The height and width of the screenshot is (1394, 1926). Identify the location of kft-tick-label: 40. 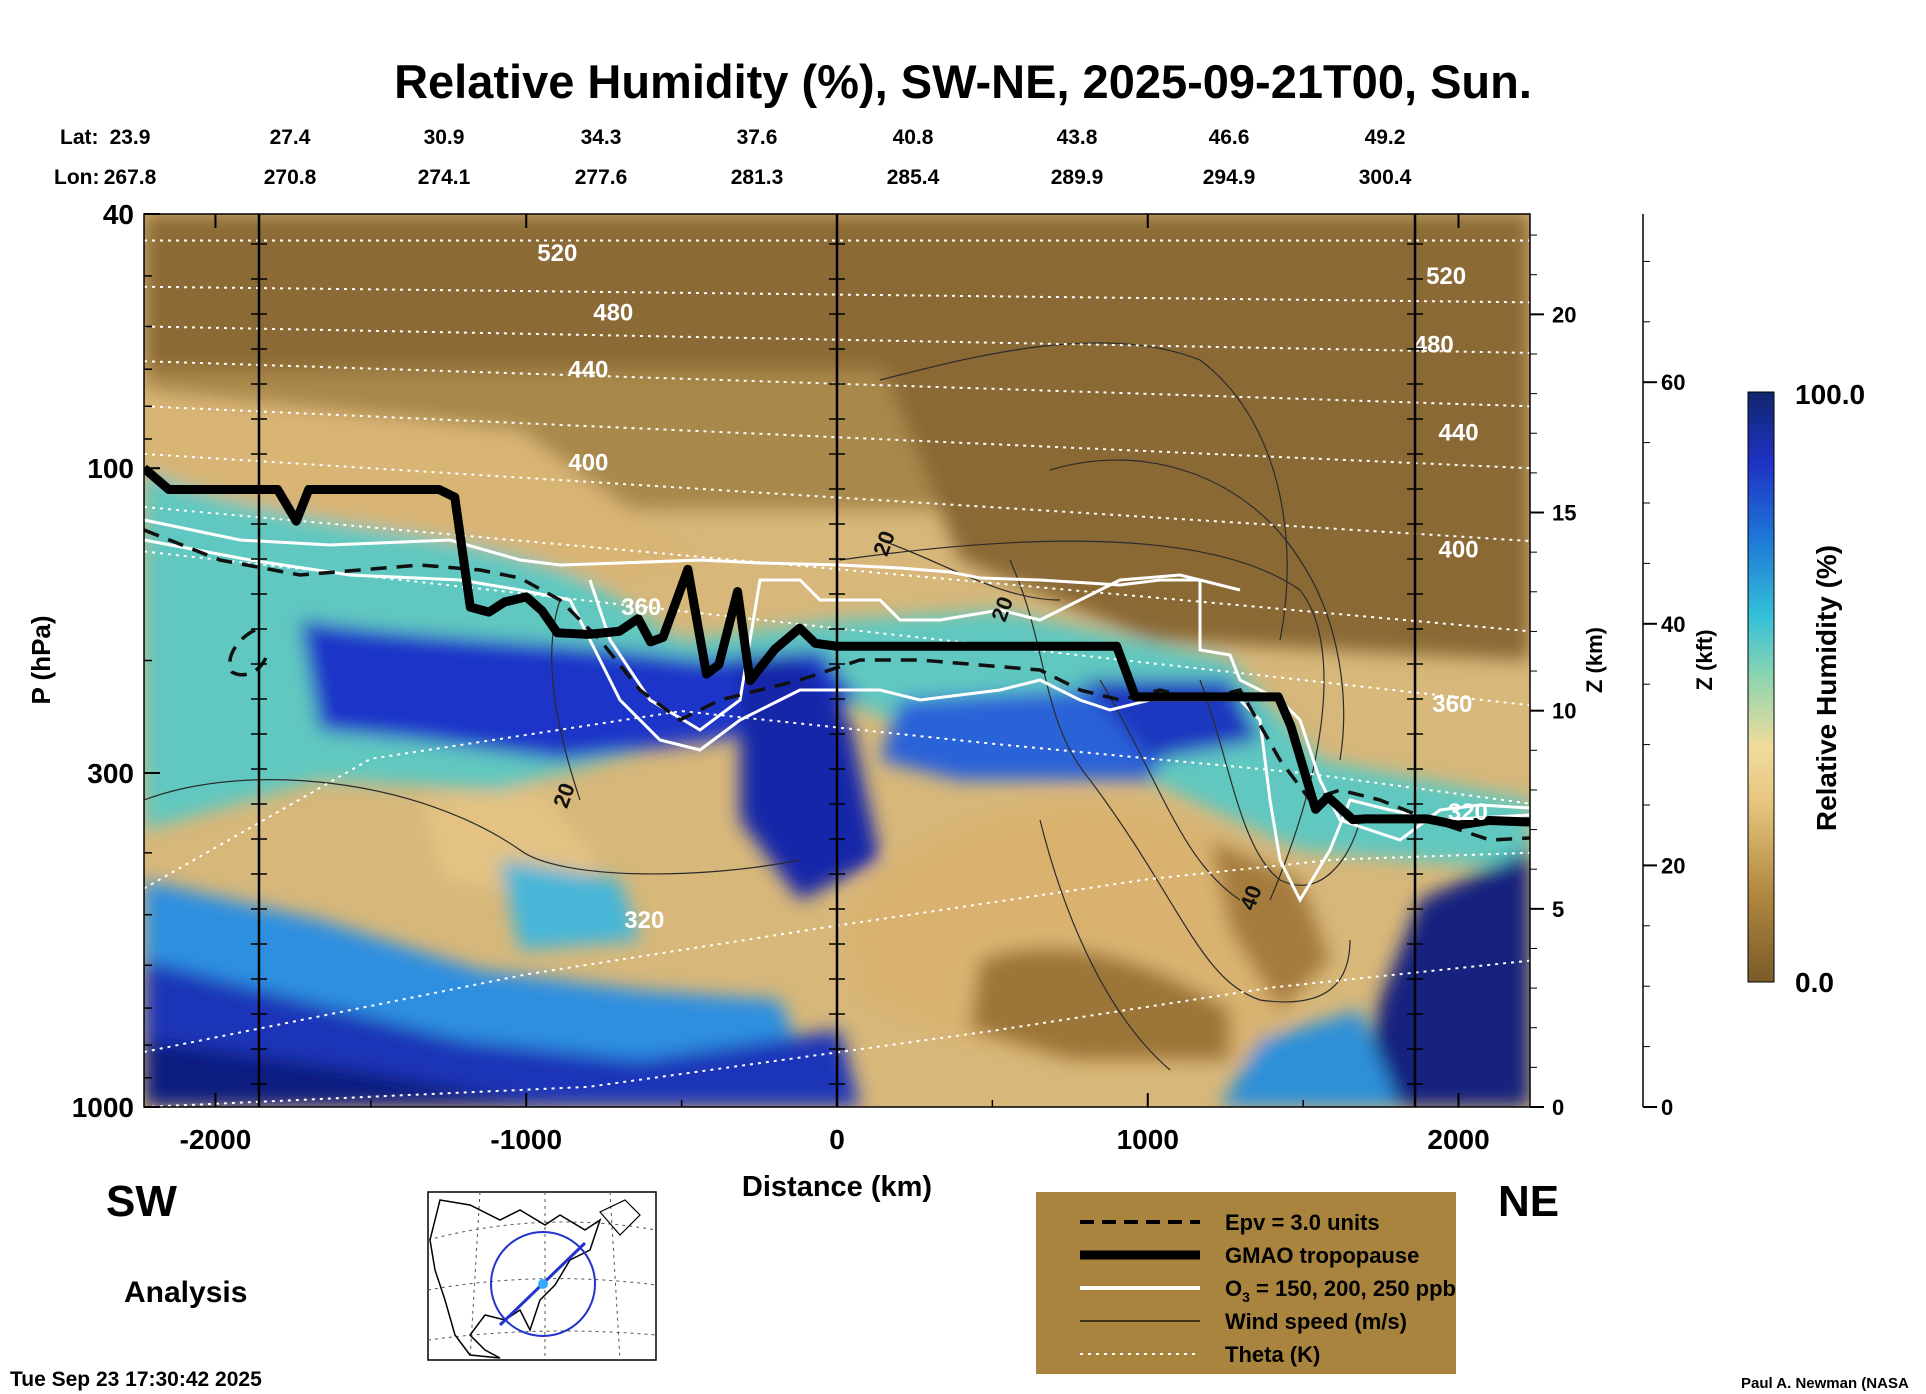
(1673, 624).